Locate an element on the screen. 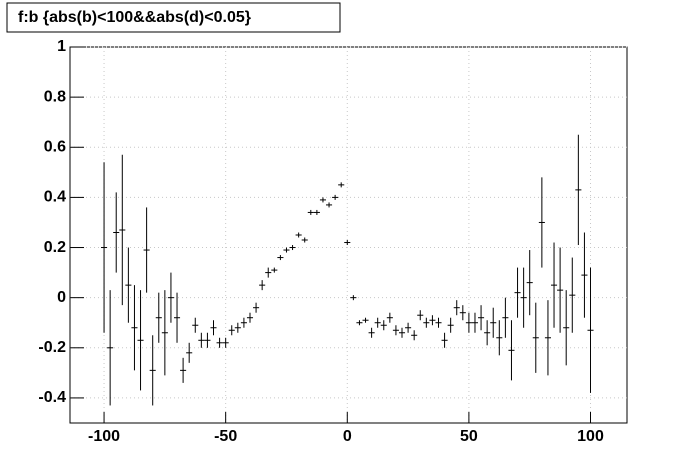 The height and width of the screenshot is (472, 696). x-tick-label: -50 is located at coordinates (225, 436).